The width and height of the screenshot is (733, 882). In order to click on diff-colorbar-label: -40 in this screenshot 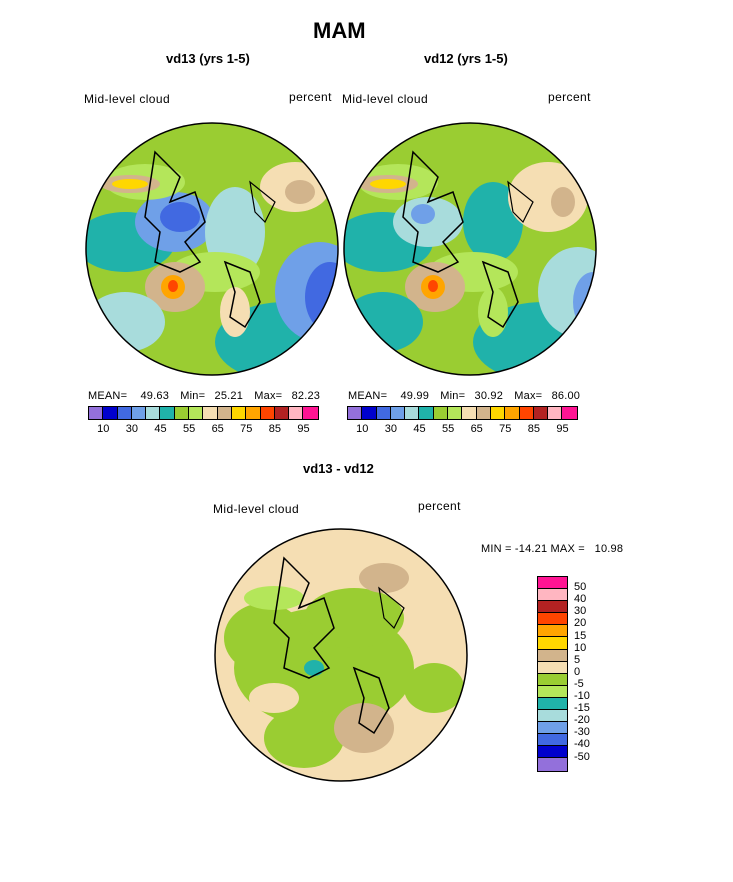, I will do `click(582, 744)`.